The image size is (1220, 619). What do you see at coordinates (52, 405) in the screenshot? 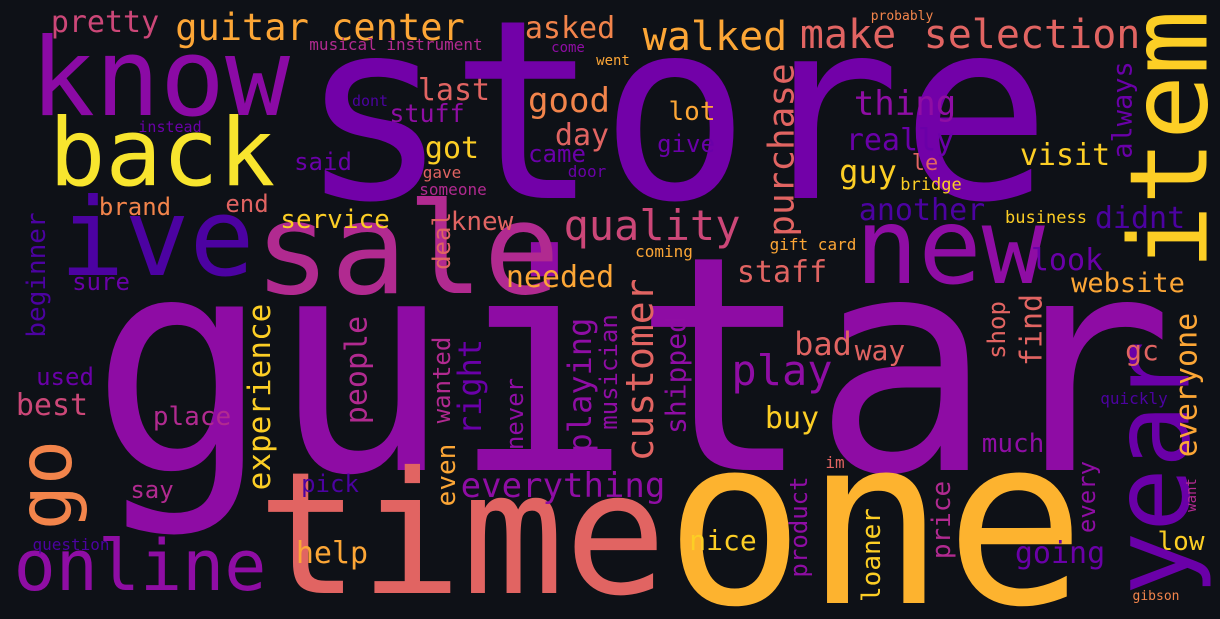
I see `word: best` at bounding box center [52, 405].